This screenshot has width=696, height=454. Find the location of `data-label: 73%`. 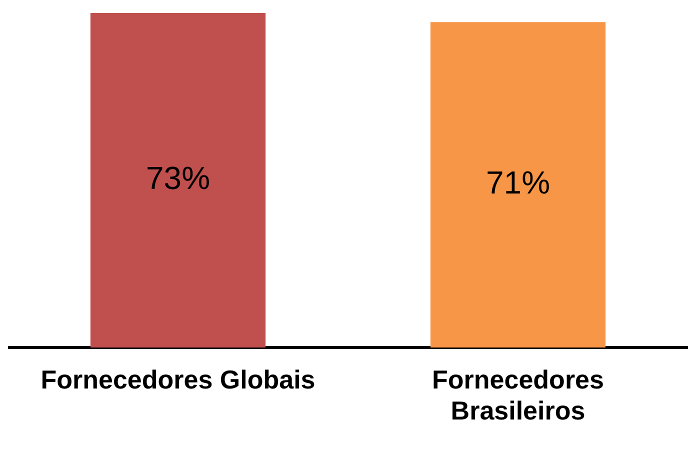

data-label: 73% is located at coordinates (178, 178).